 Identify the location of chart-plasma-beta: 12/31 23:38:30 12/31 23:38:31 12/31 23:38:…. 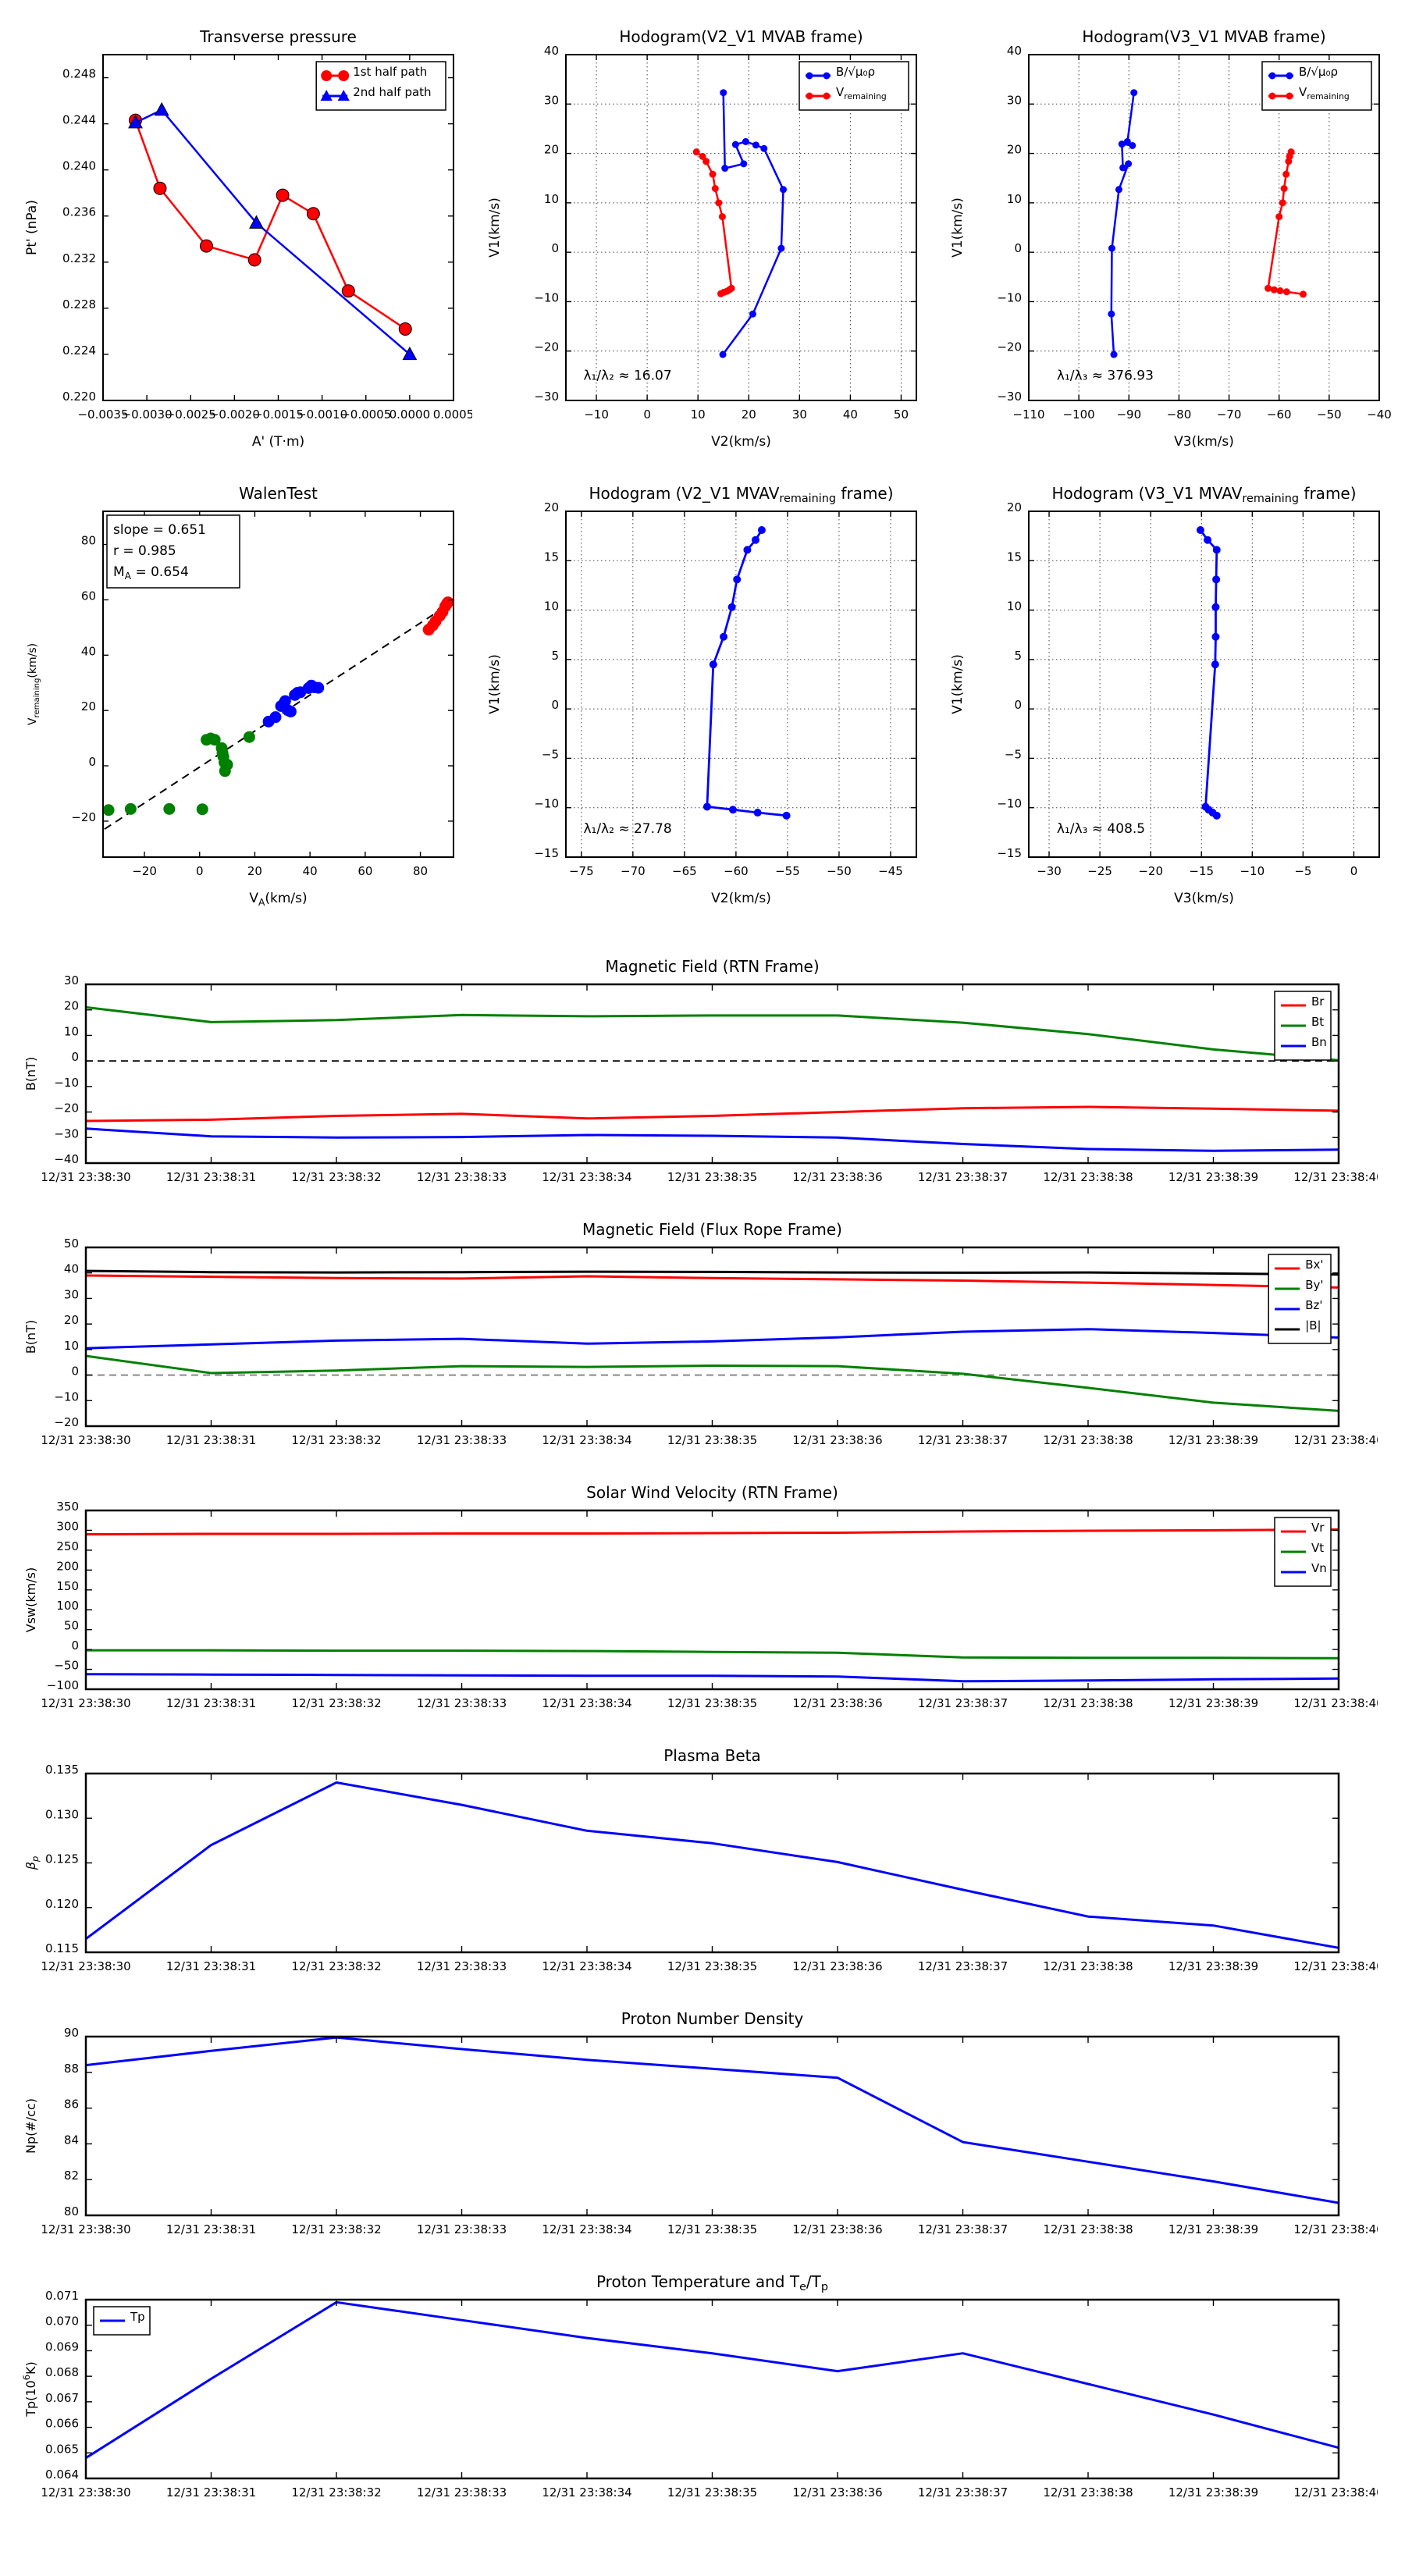
(702, 1870).